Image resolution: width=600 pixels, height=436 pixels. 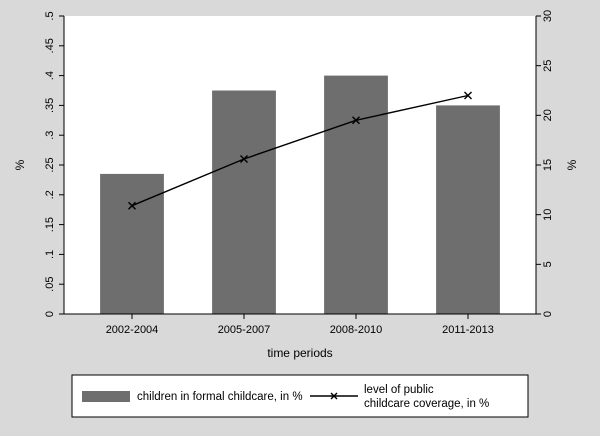 I want to click on left-tick-label: .2, so click(x=50, y=194).